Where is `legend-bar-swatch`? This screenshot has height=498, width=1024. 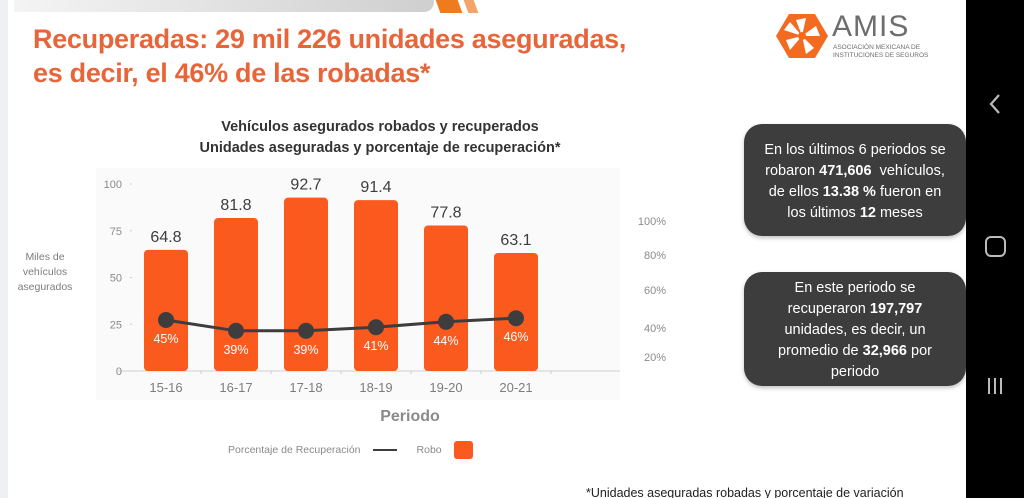
legend-bar-swatch is located at coordinates (463, 450).